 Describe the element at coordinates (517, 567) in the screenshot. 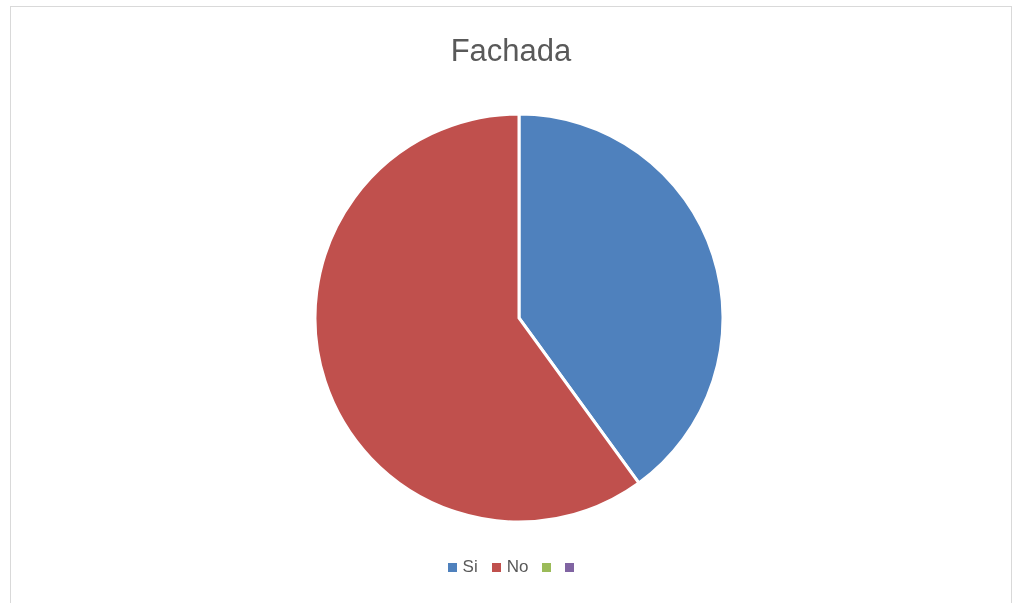

I see `legend-label: No` at that location.